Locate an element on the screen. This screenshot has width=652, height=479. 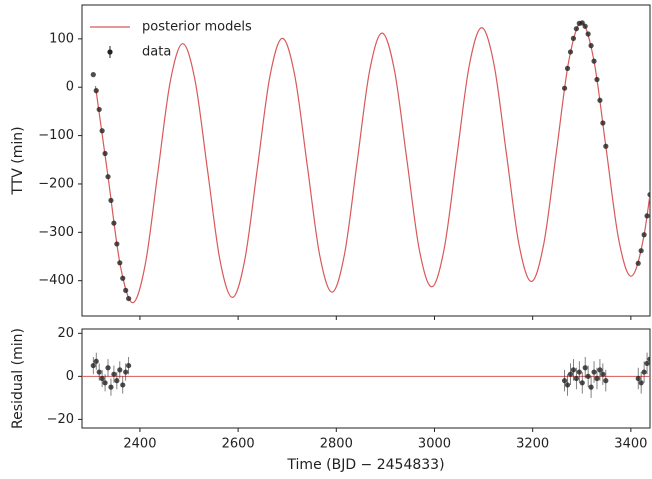
y-tick-label: −20 is located at coordinates (60, 419).